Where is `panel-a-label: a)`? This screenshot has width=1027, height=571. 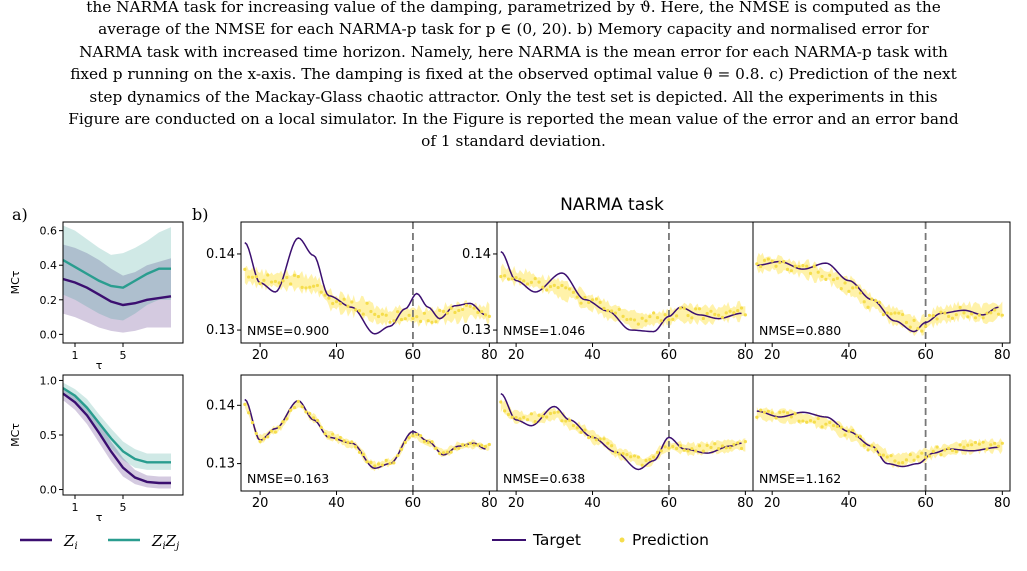 panel-a-label: a) is located at coordinates (20, 214).